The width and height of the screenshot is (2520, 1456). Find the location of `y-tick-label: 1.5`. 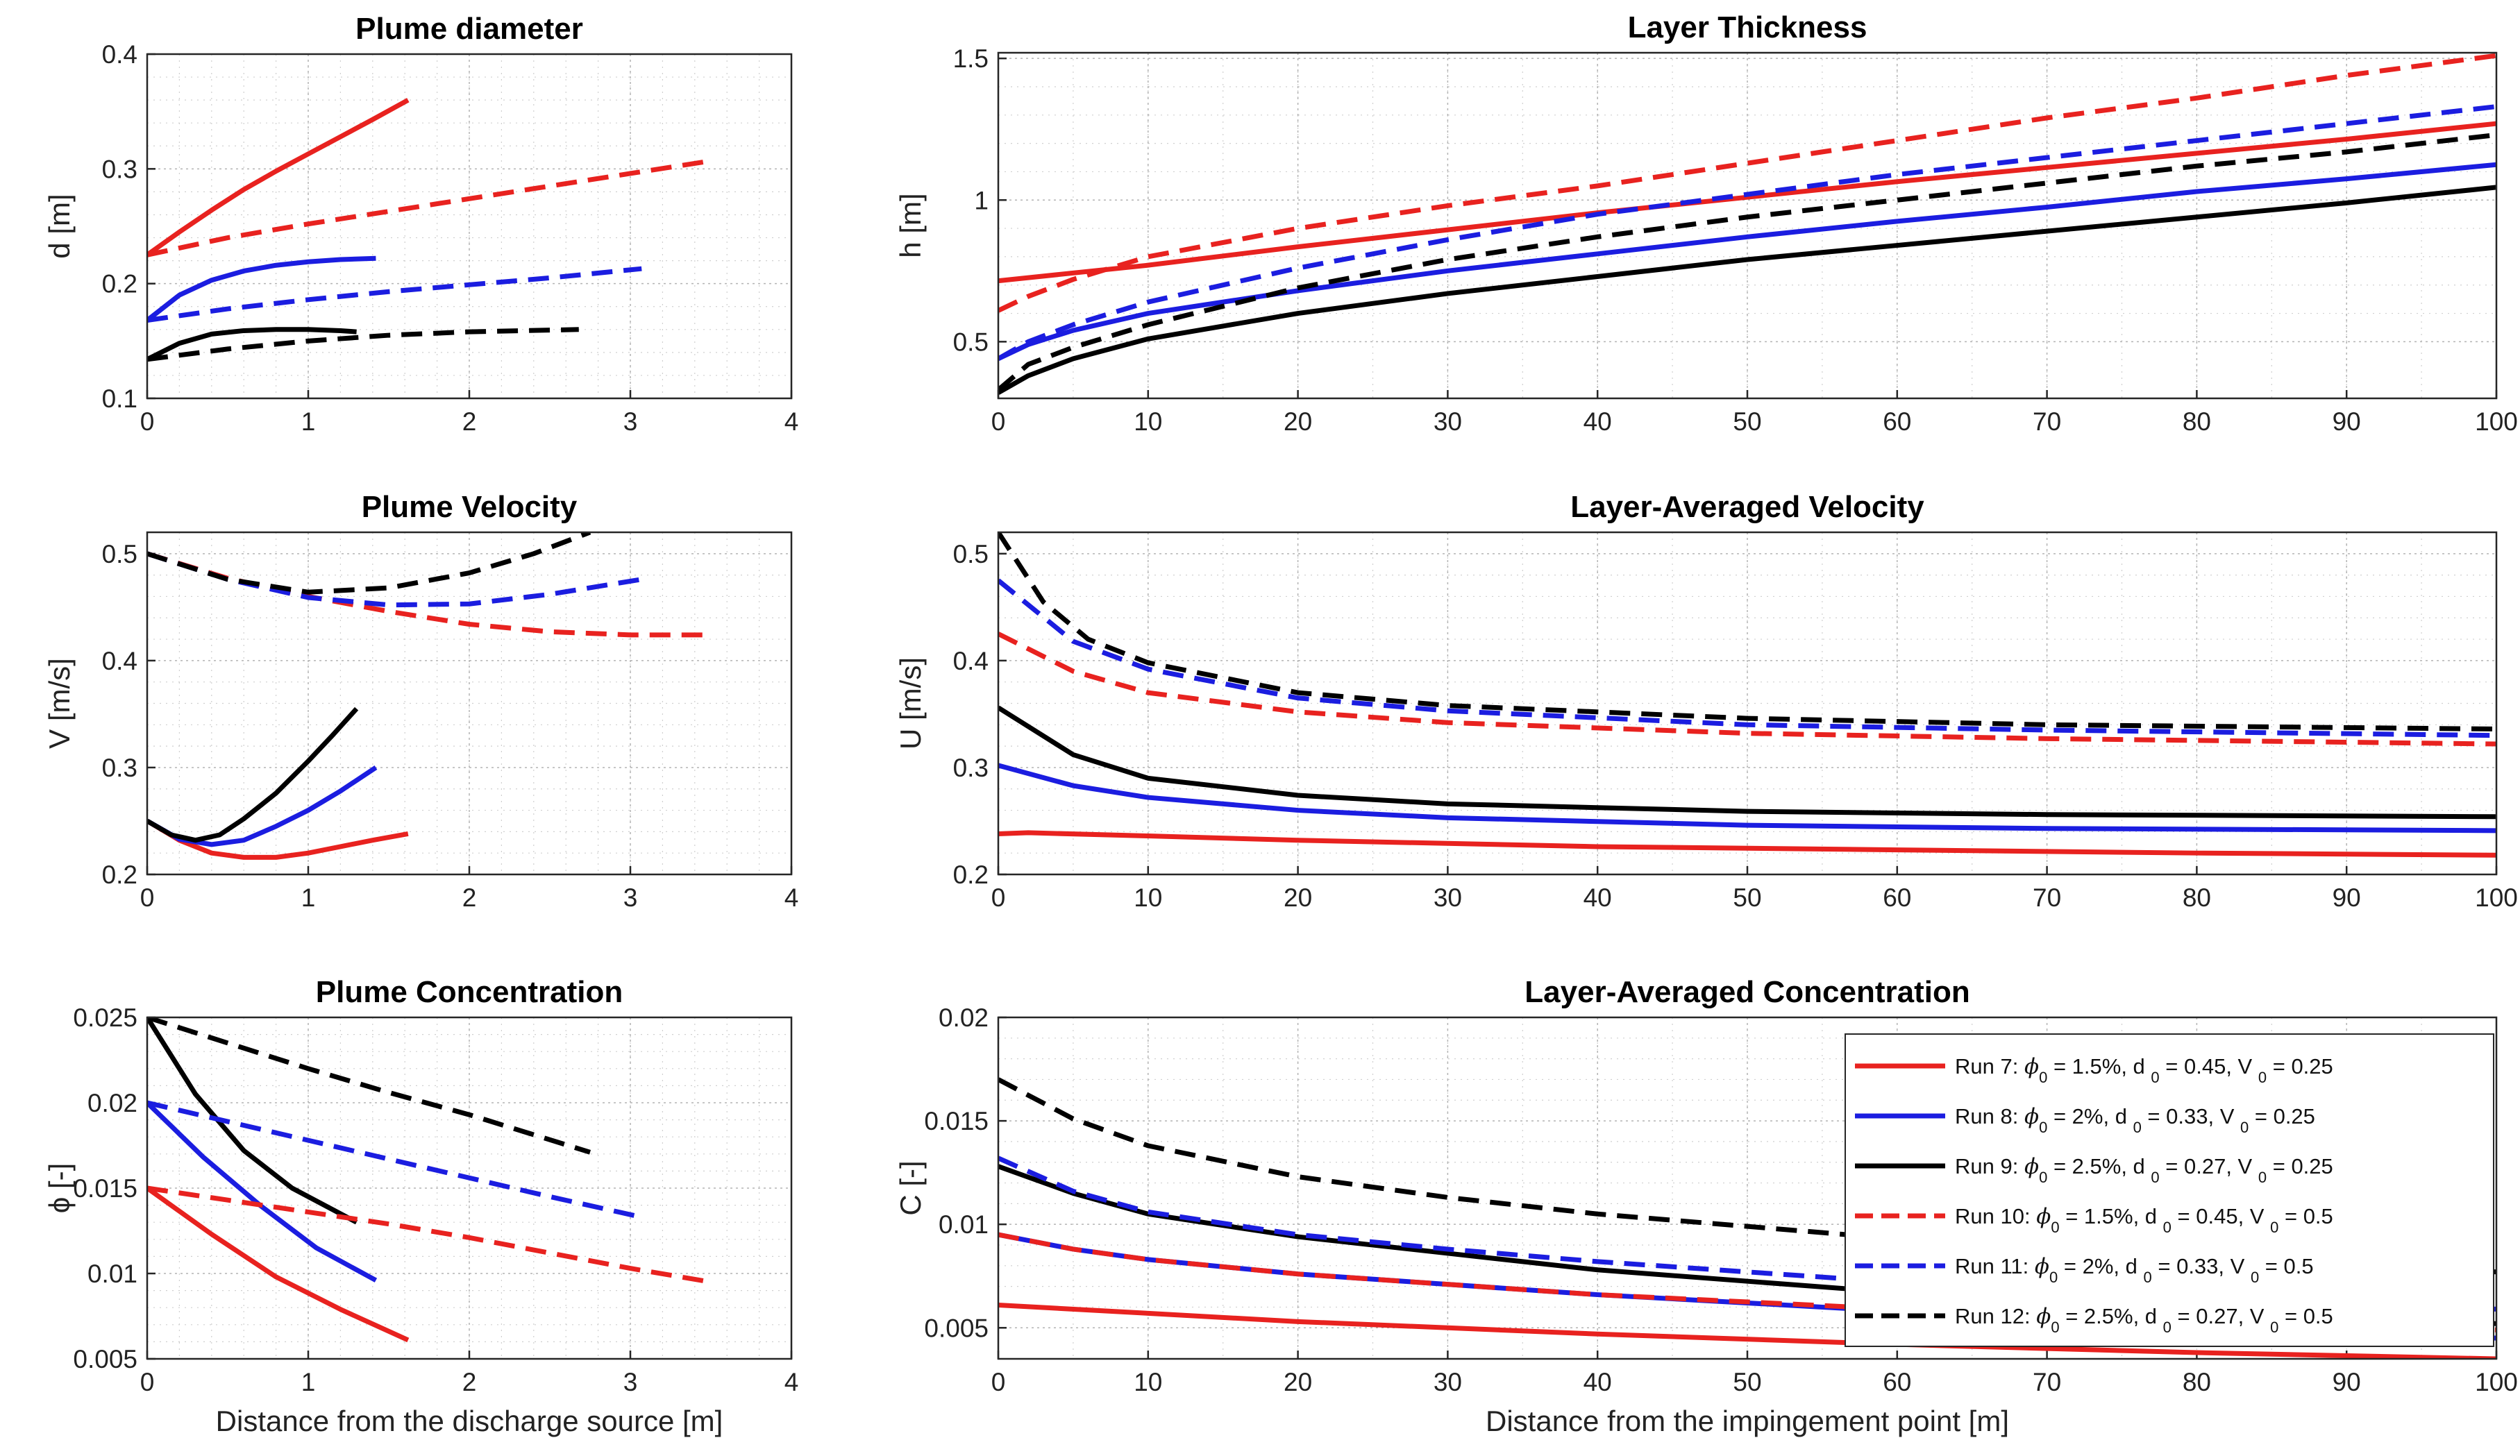

y-tick-label: 1.5 is located at coordinates (971, 59).